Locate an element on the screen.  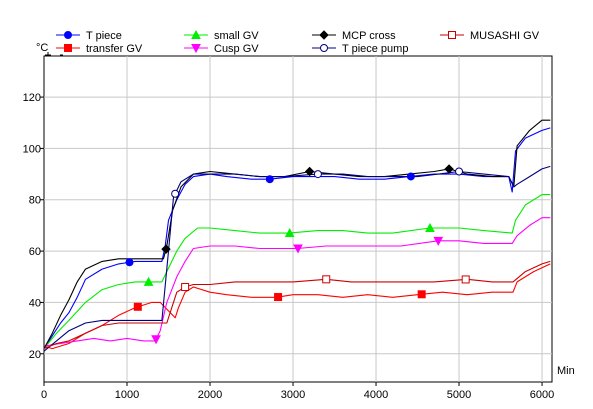
legend-label: T piece is located at coordinates (104, 36).